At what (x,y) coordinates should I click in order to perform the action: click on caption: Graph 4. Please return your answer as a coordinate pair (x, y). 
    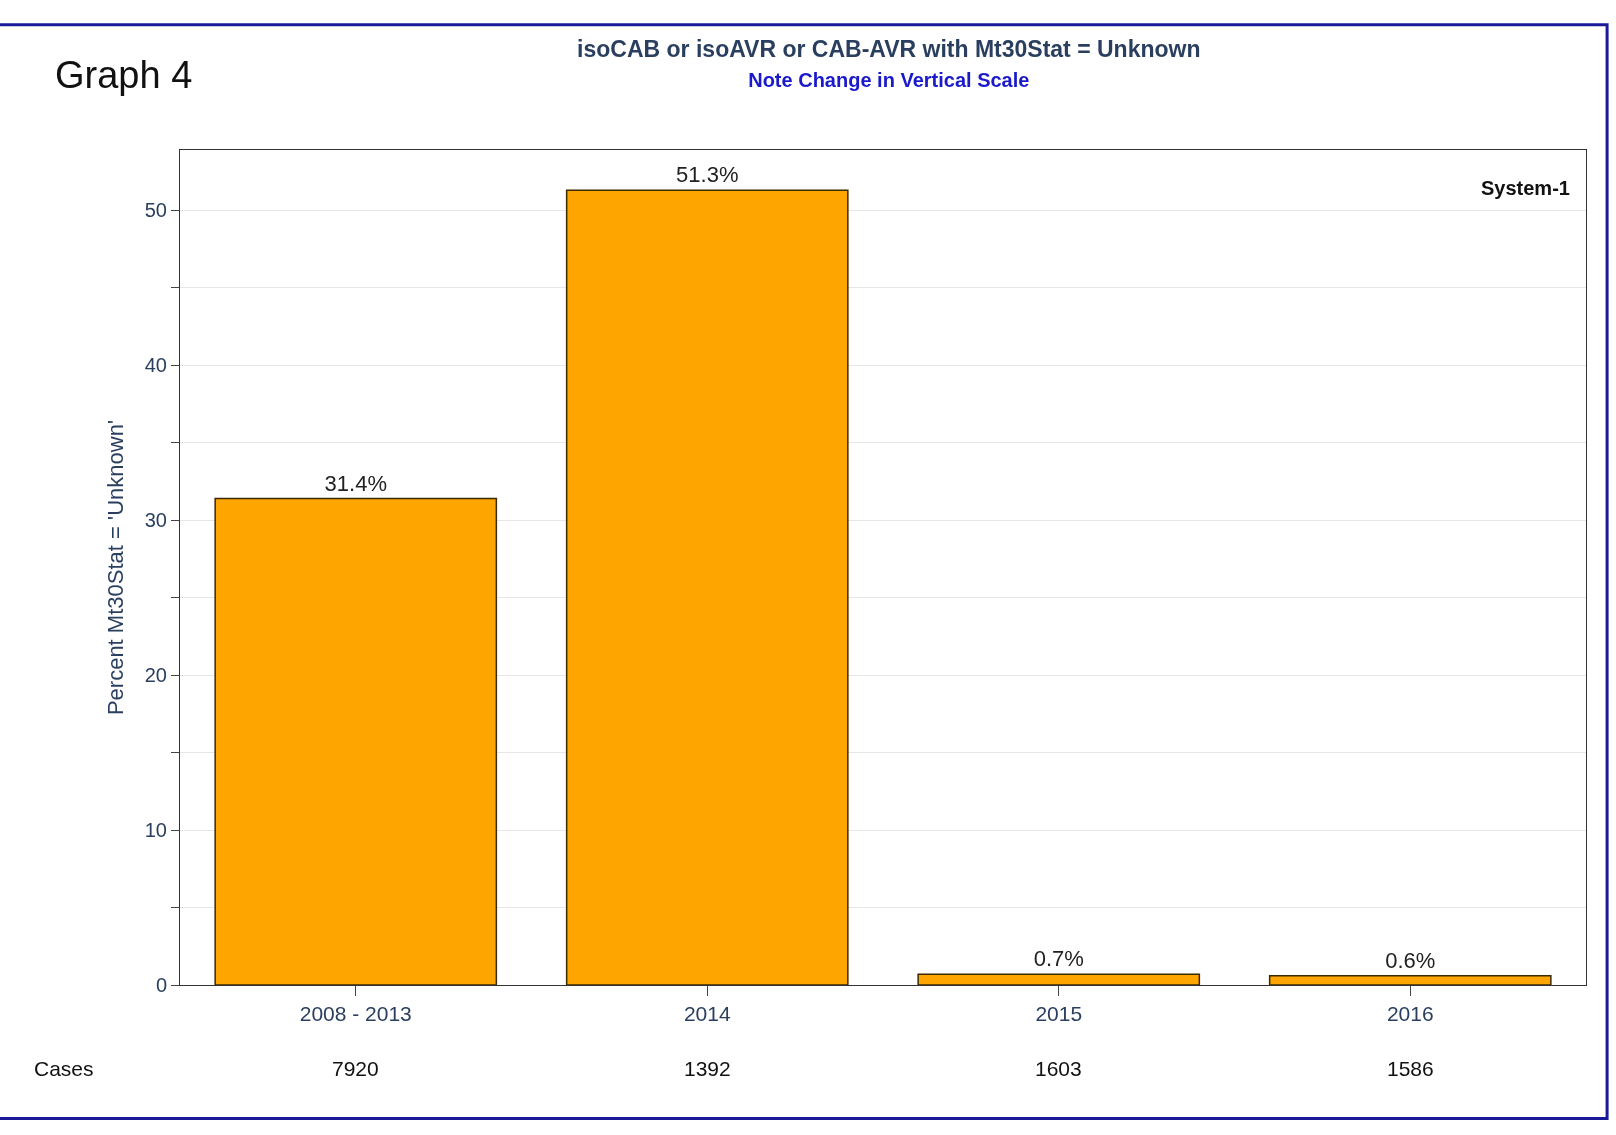
    Looking at the image, I should click on (124, 75).